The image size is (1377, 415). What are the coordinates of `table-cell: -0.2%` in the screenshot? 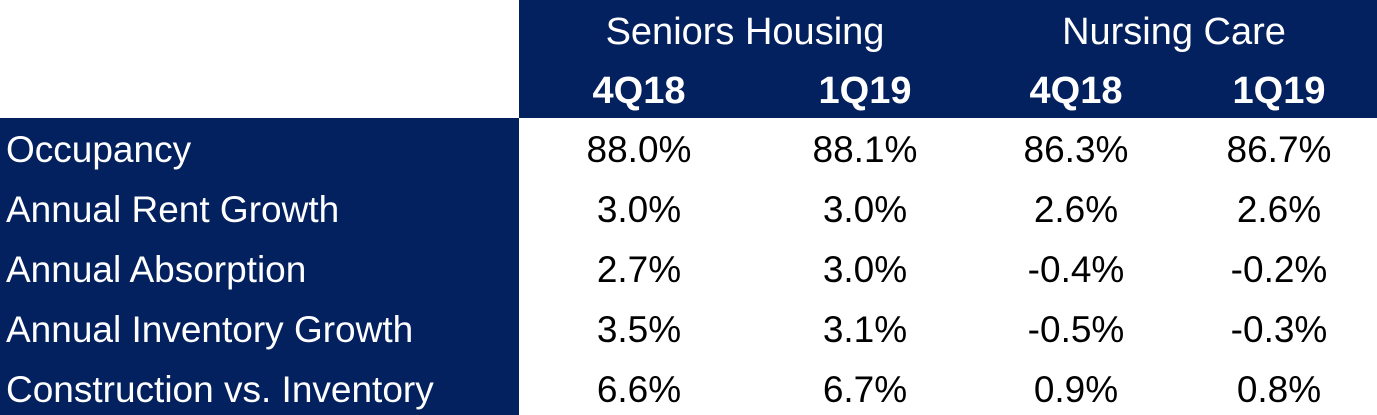 It's located at (1279, 269).